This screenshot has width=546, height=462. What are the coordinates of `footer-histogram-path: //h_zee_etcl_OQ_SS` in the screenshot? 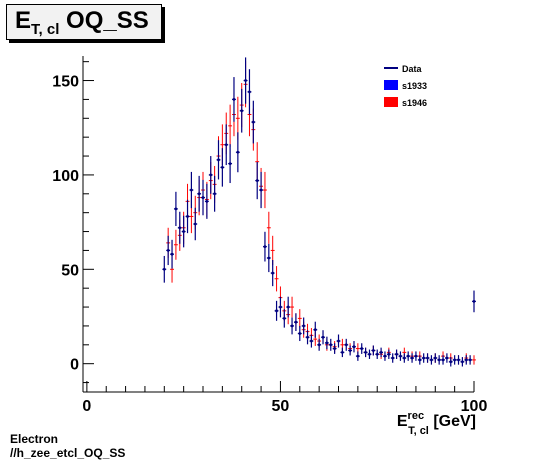 It's located at (68, 453).